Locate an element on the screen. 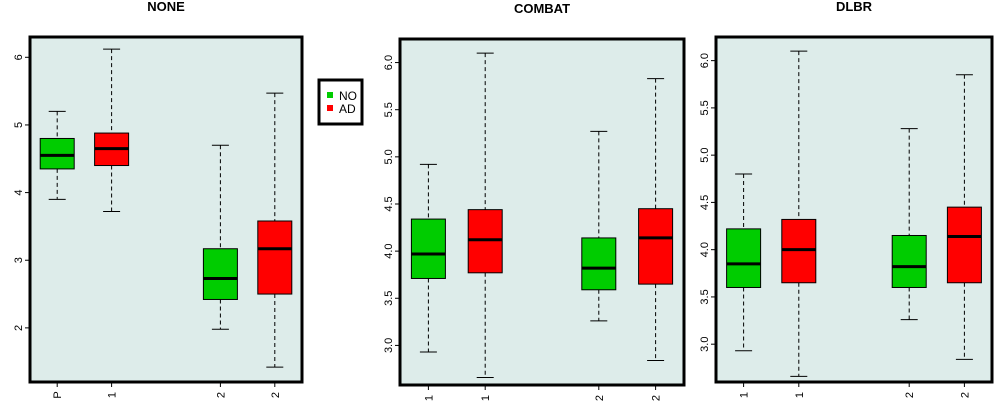 Image resolution: width=999 pixels, height=412 pixels. y-tick-label: 4 is located at coordinates (19, 193).